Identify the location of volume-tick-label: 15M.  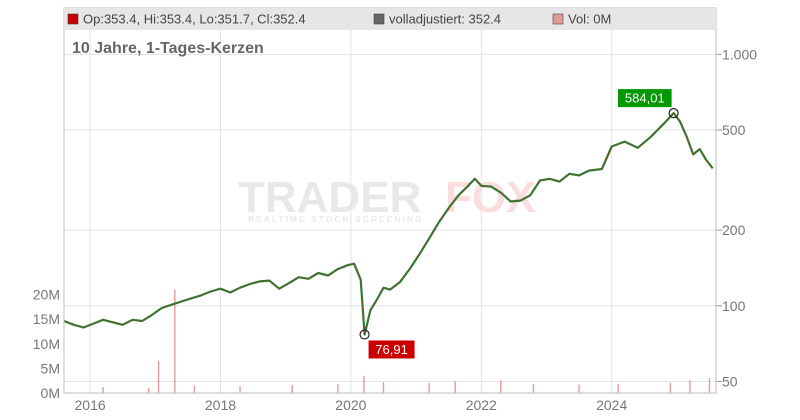
(46, 319).